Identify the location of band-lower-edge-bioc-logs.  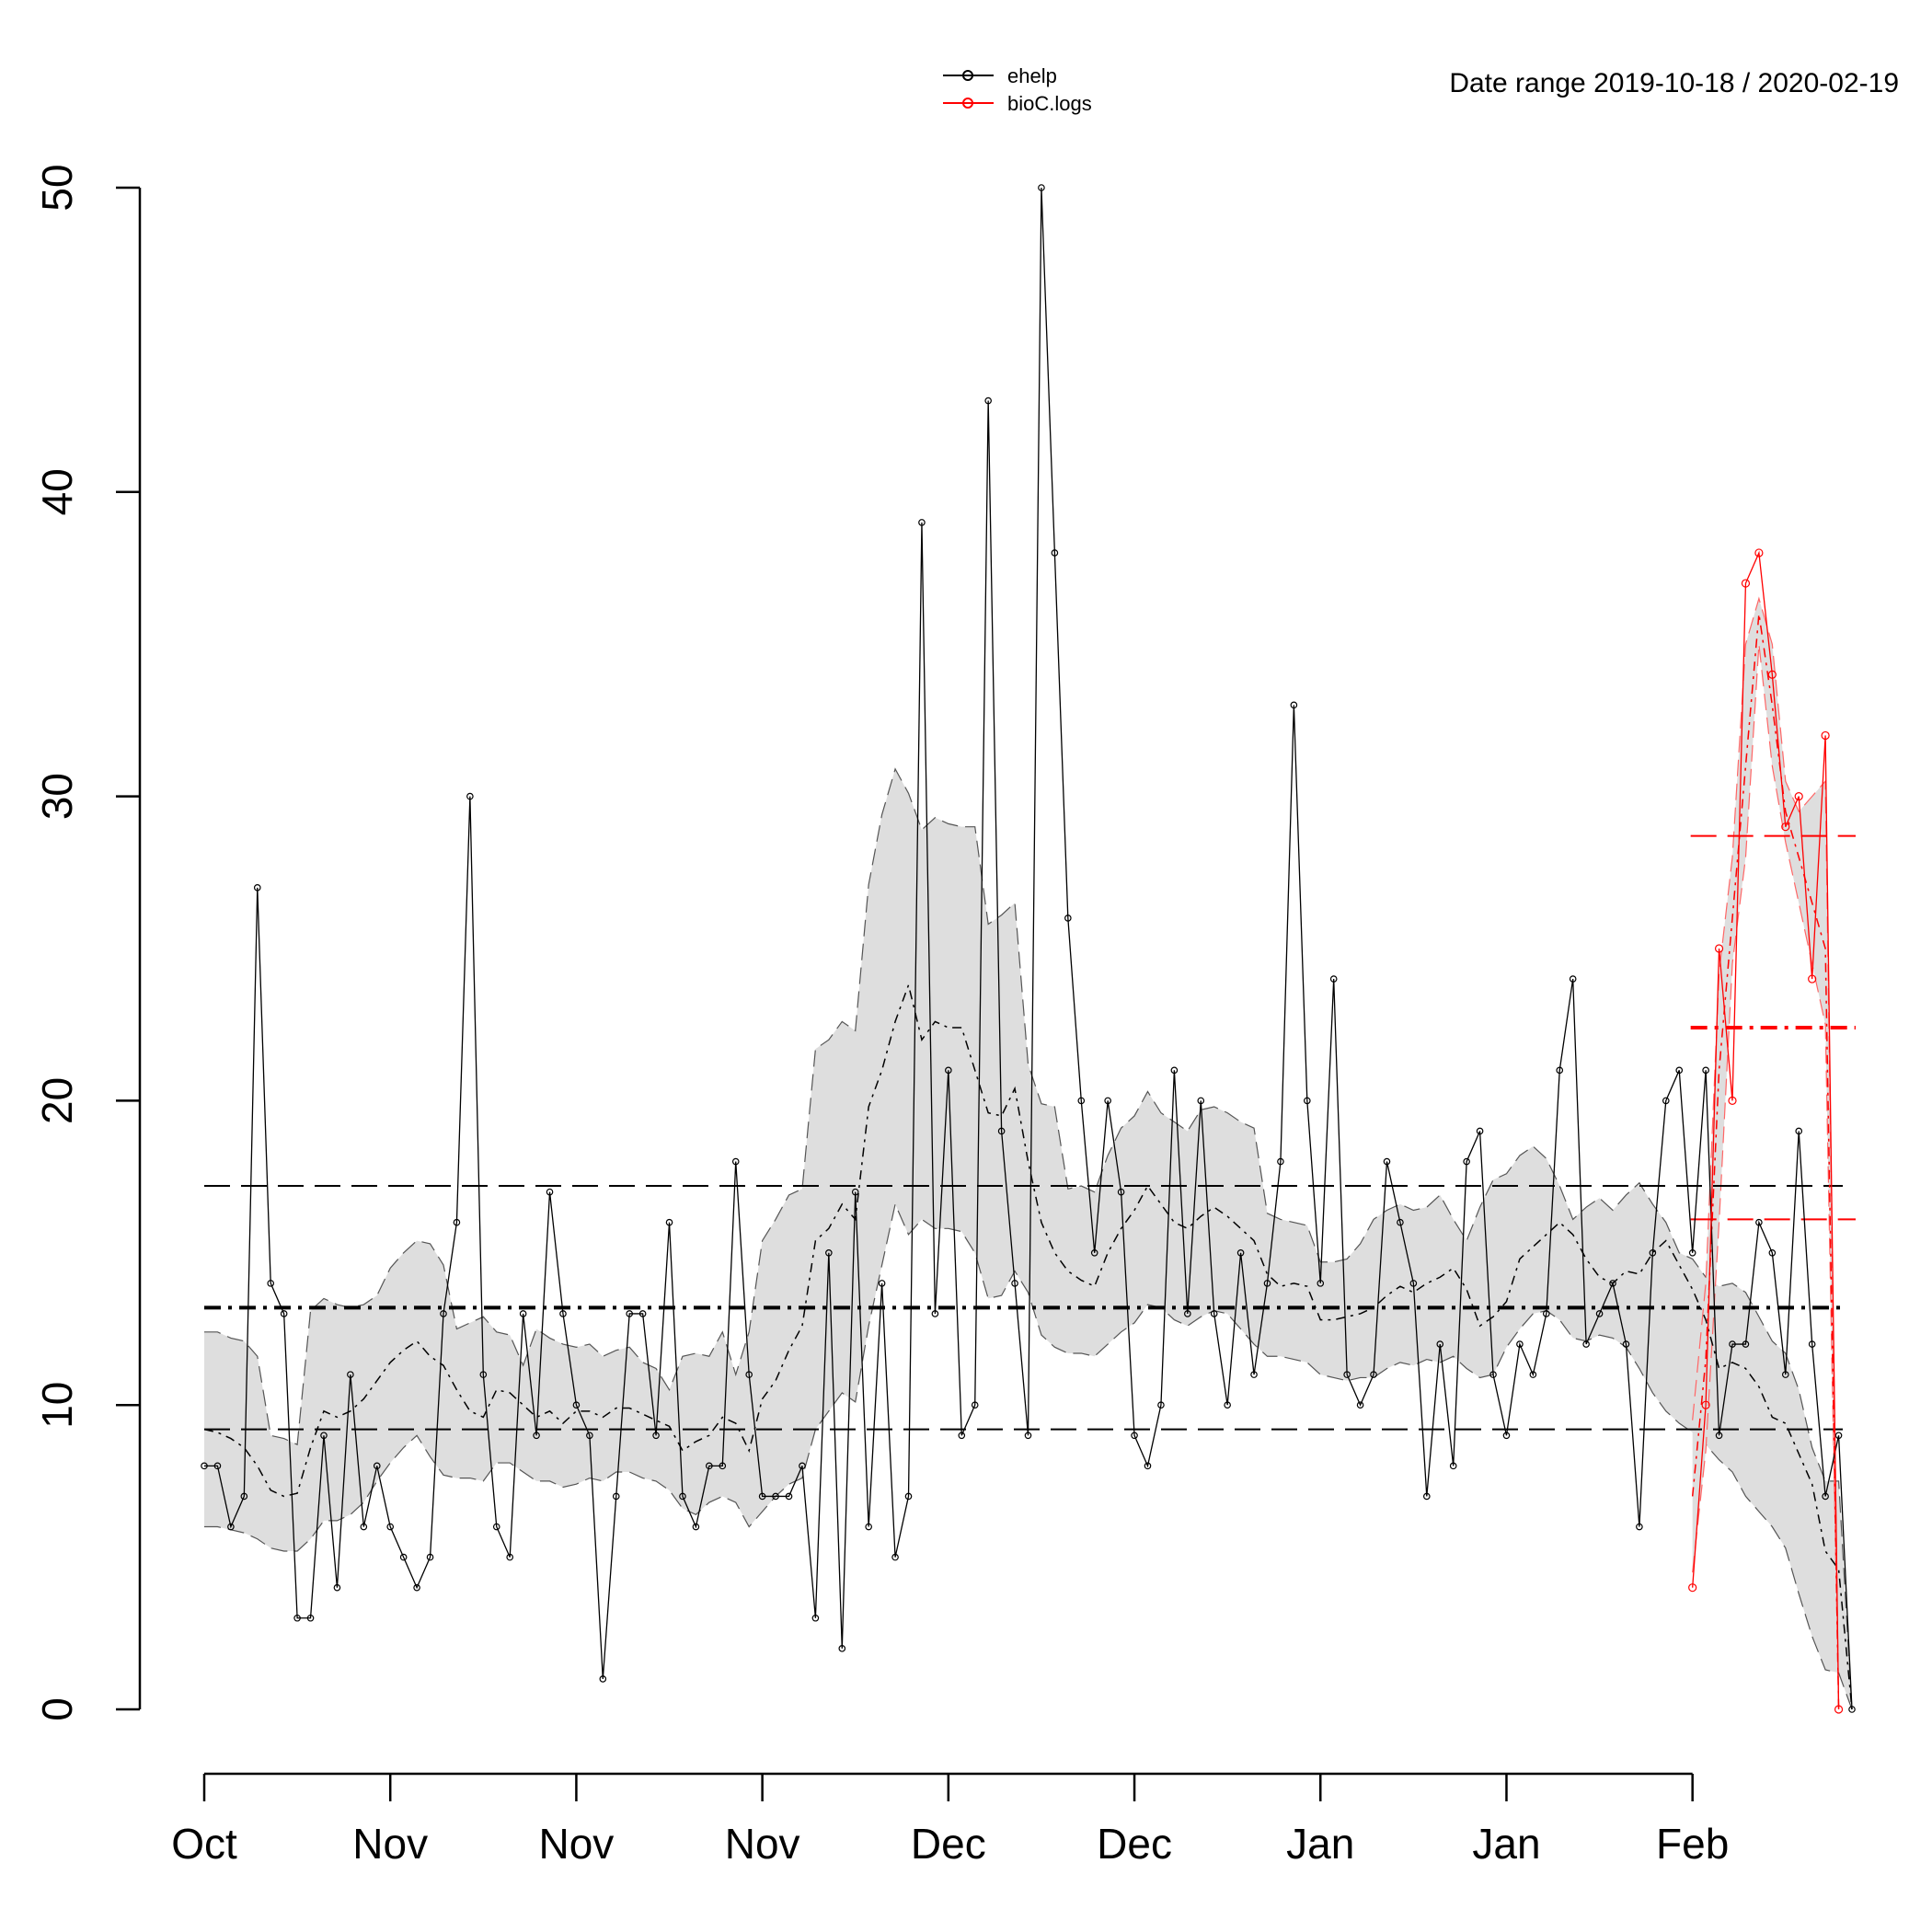
(1766, 1177).